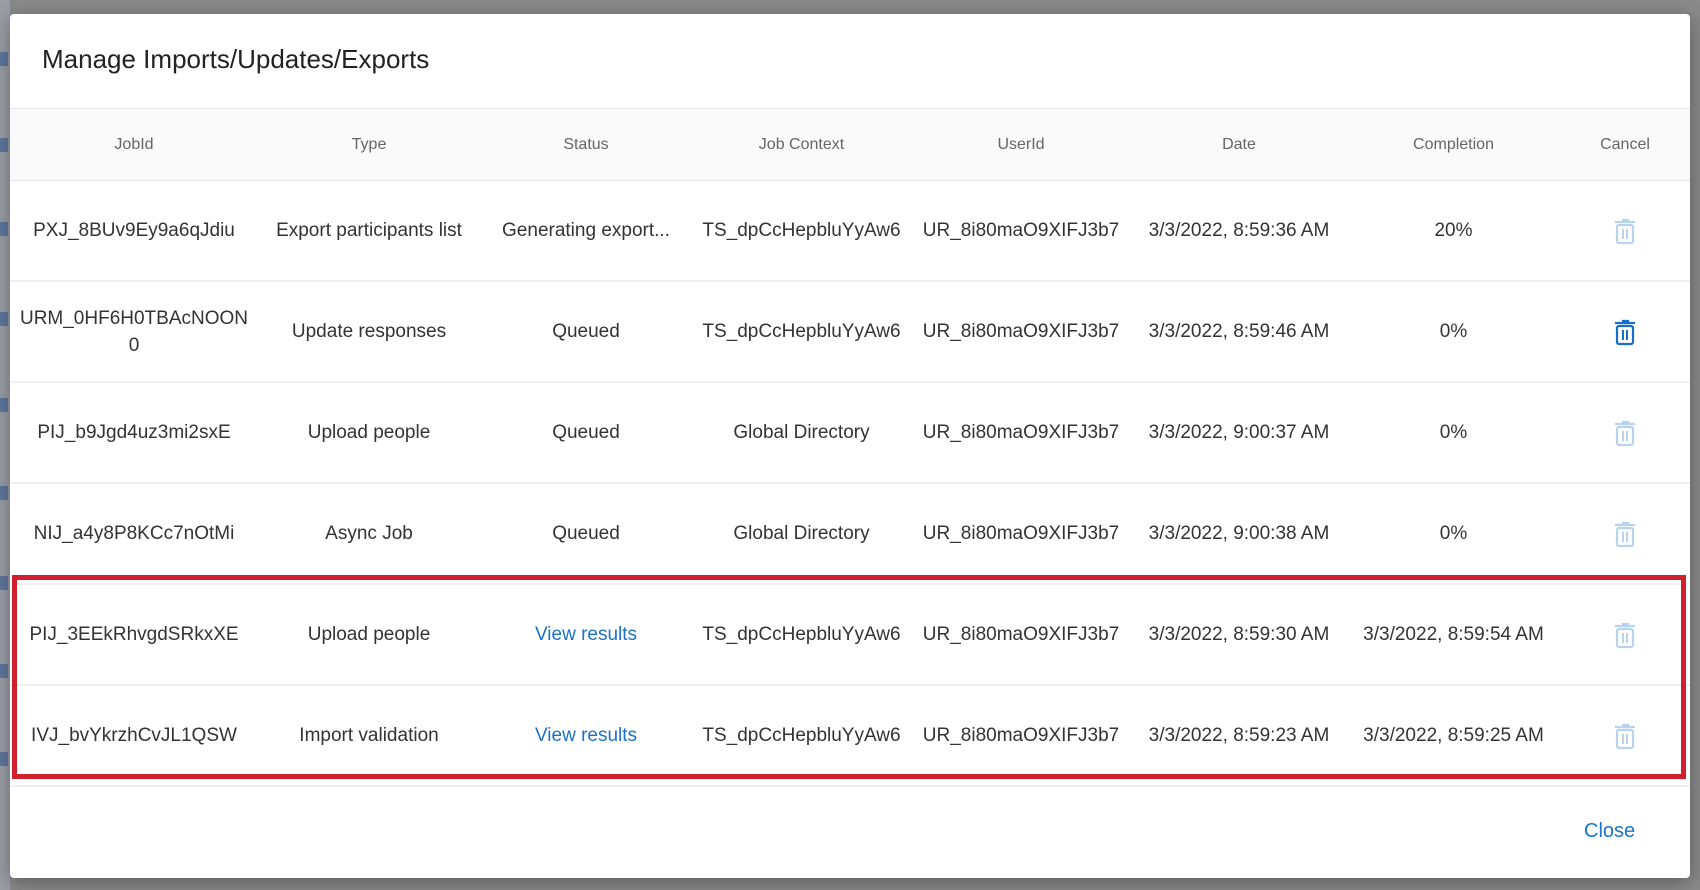 The image size is (1700, 890). I want to click on header-status: Status, so click(586, 144).